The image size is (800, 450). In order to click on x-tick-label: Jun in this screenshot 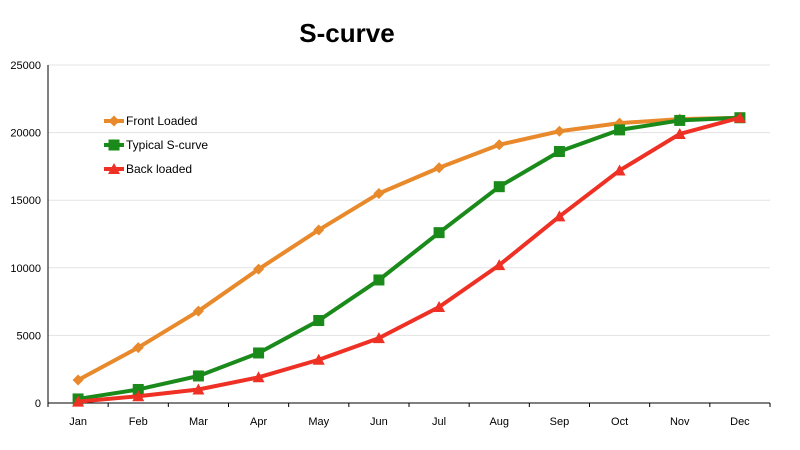, I will do `click(379, 422)`.